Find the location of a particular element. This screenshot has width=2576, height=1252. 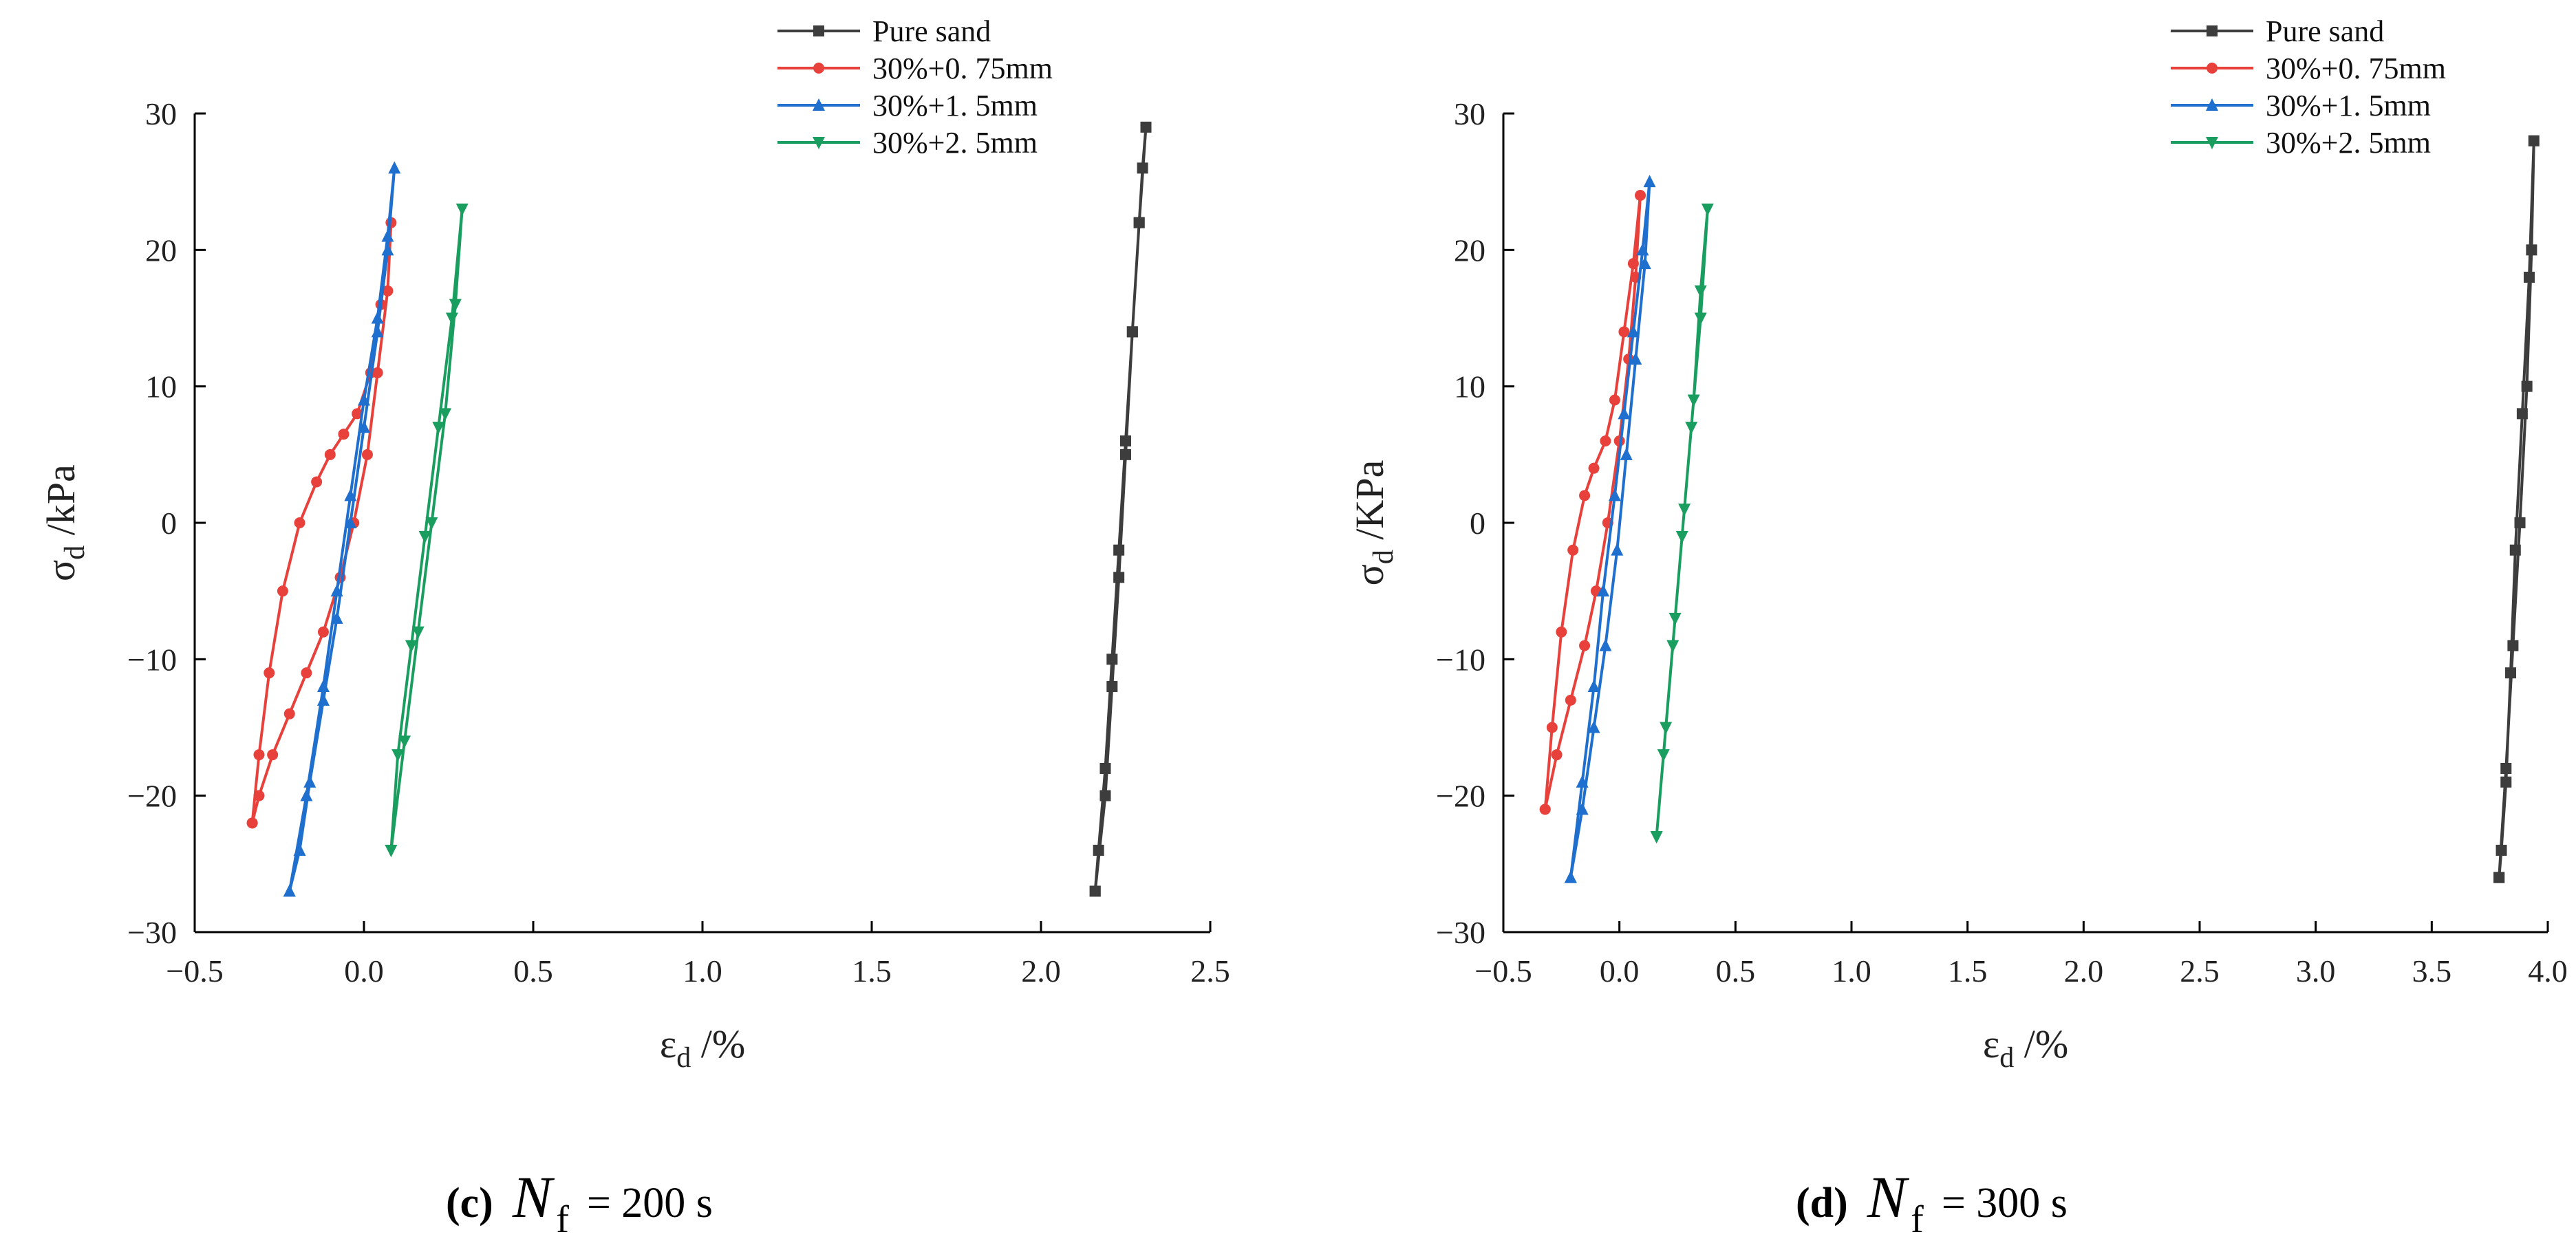

caption-d-value: = 300 s is located at coordinates (2005, 1203).